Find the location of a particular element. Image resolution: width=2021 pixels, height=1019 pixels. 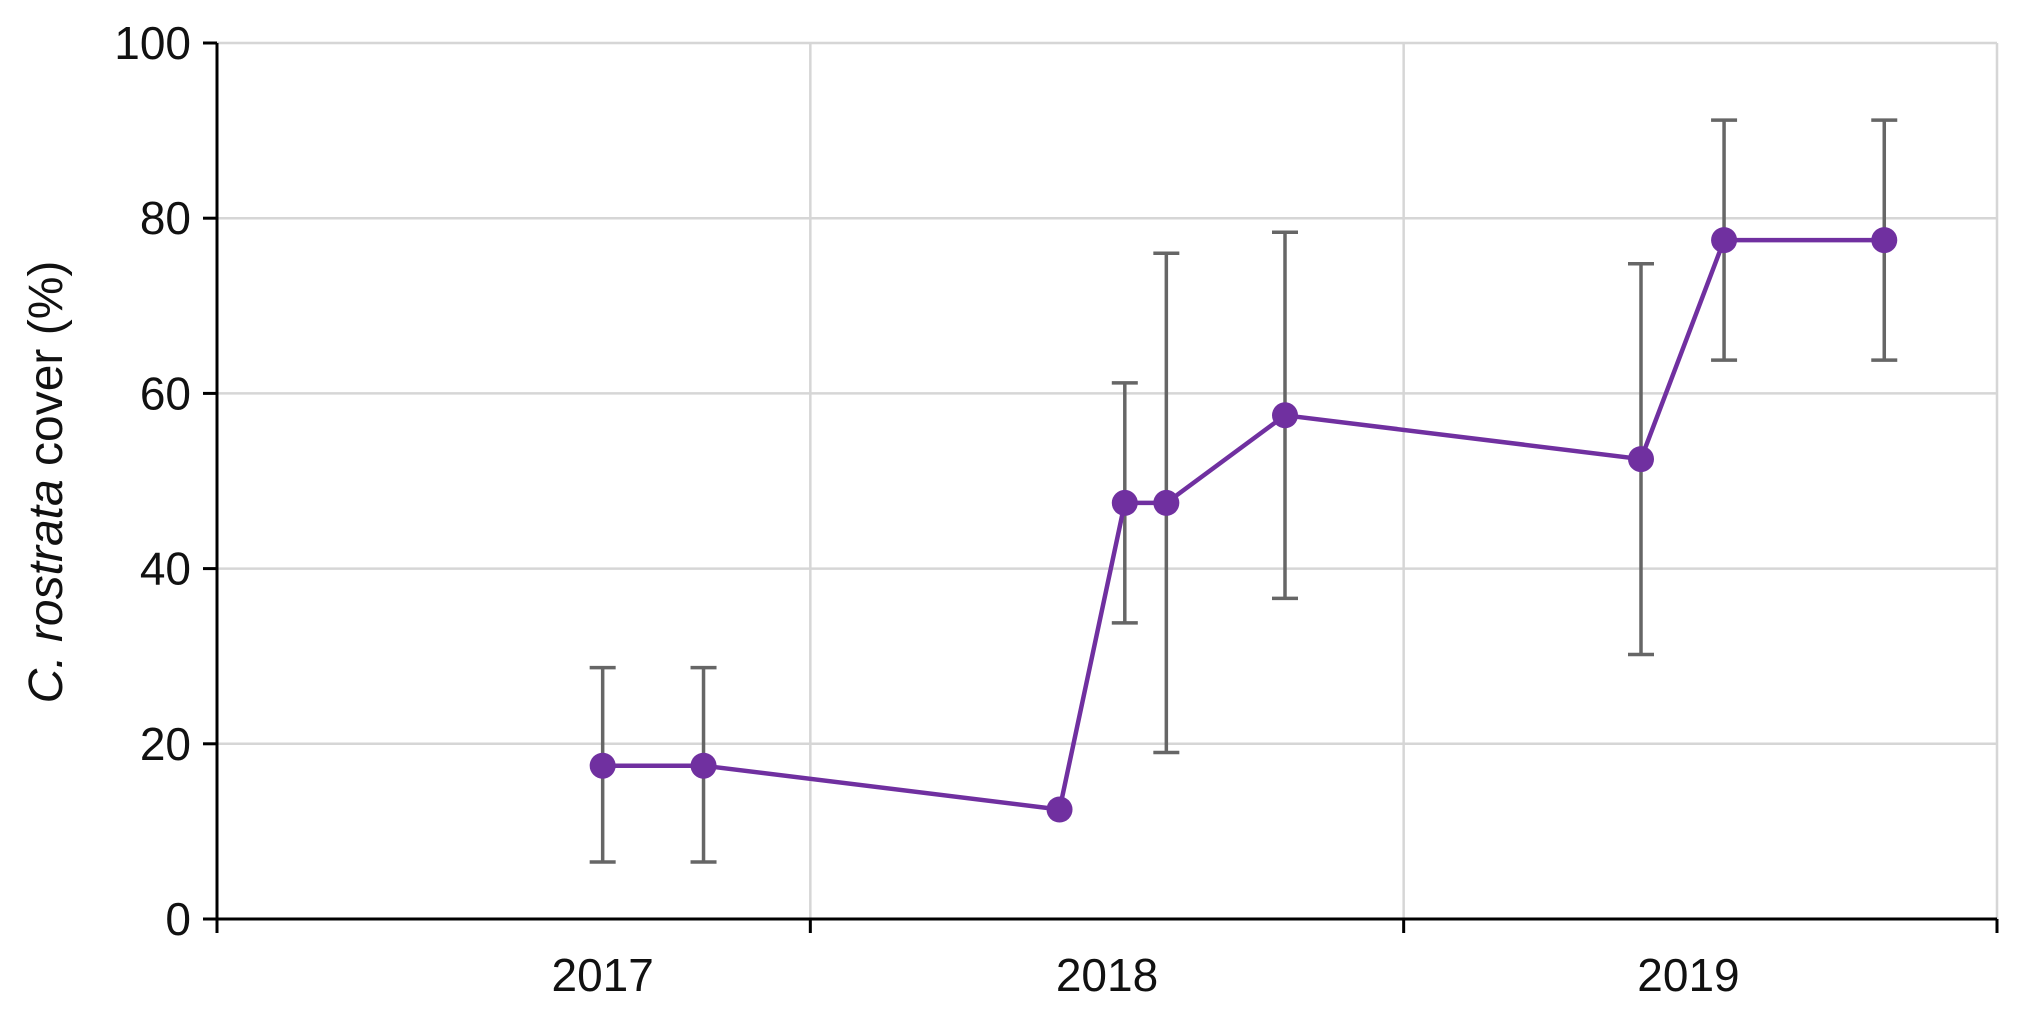

y-tick-label: 20 is located at coordinates (165, 744).